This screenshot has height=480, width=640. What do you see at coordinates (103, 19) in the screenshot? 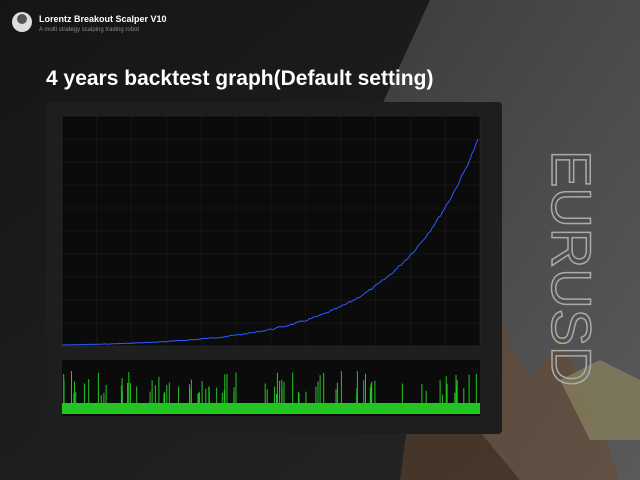
I see `product-title: Lorentz Breakout Scalper V10` at bounding box center [103, 19].